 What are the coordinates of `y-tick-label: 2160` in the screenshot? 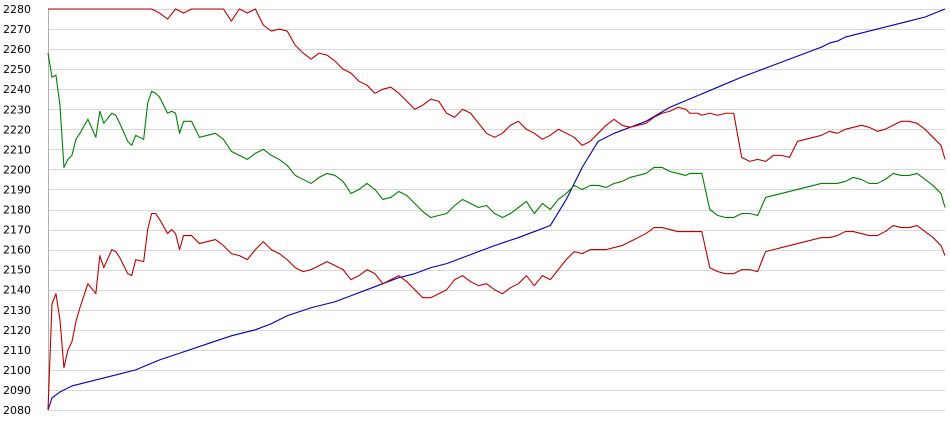 It's located at (17, 250).